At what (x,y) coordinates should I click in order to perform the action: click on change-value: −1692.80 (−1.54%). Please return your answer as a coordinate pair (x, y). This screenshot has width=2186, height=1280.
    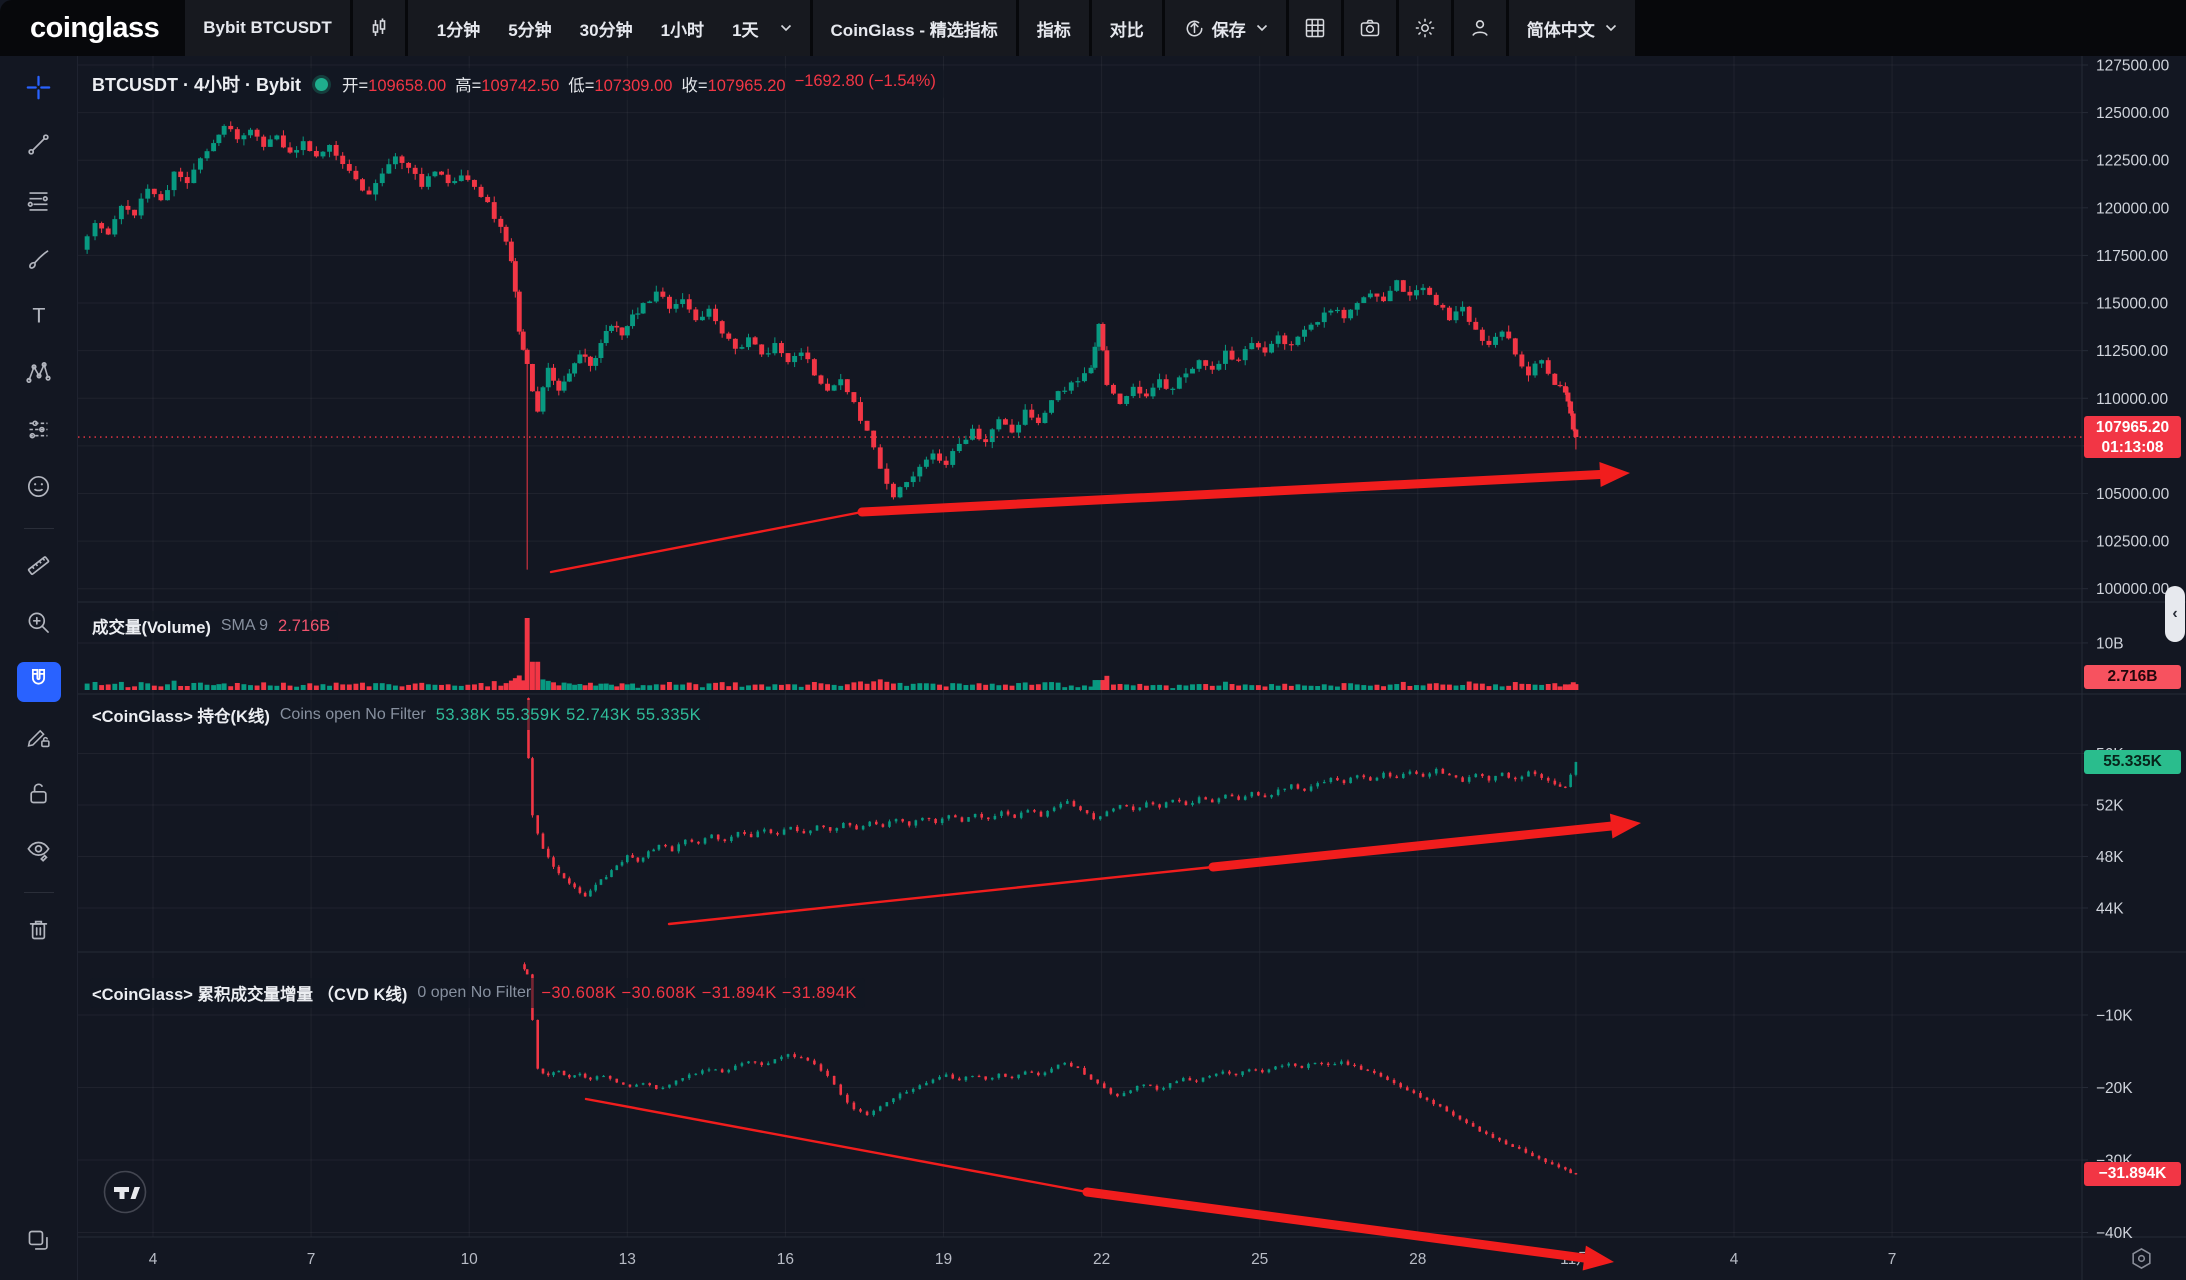
    Looking at the image, I should click on (865, 81).